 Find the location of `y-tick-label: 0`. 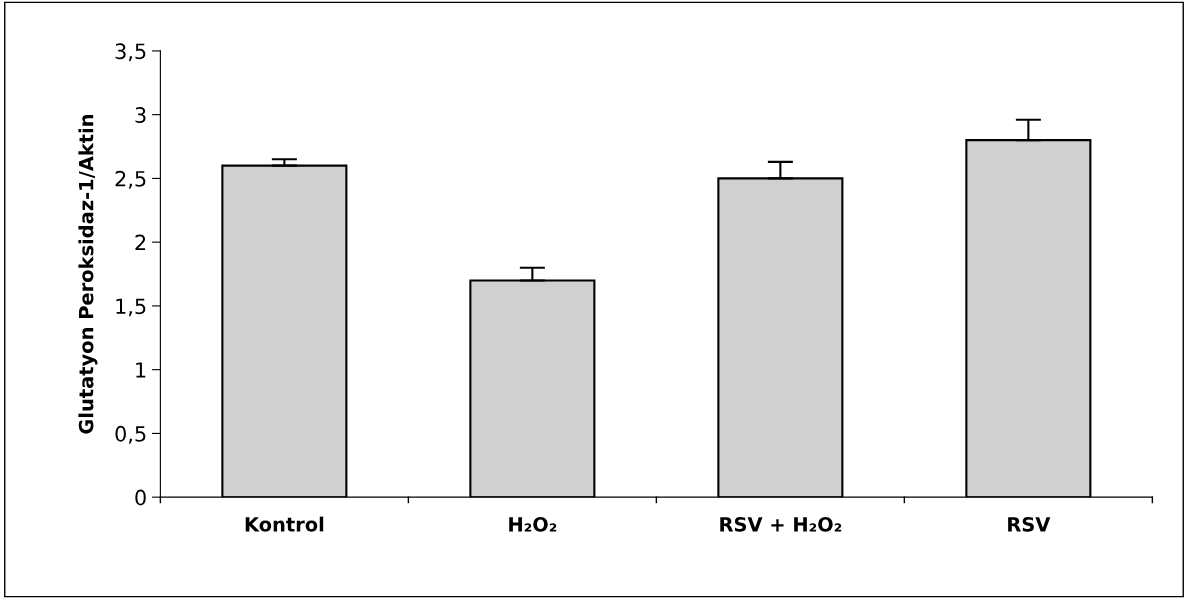

y-tick-label: 0 is located at coordinates (140, 497).